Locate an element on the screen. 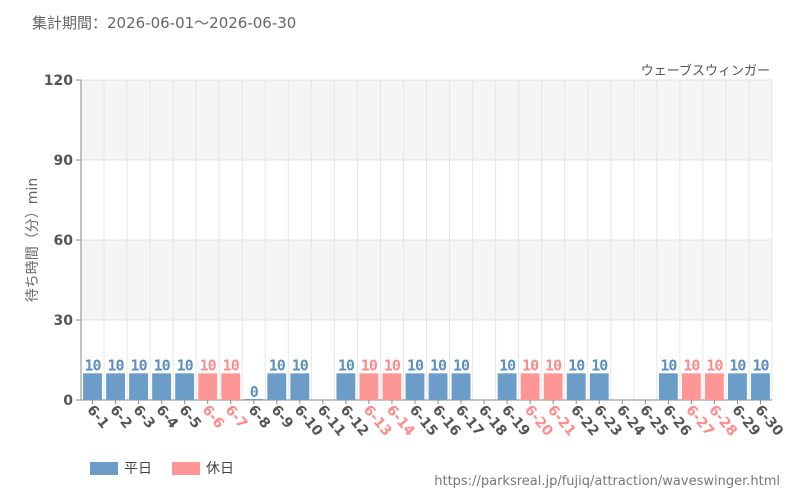 The width and height of the screenshot is (800, 500). x-tick-label-6-6: 6-6 is located at coordinates (213, 417).